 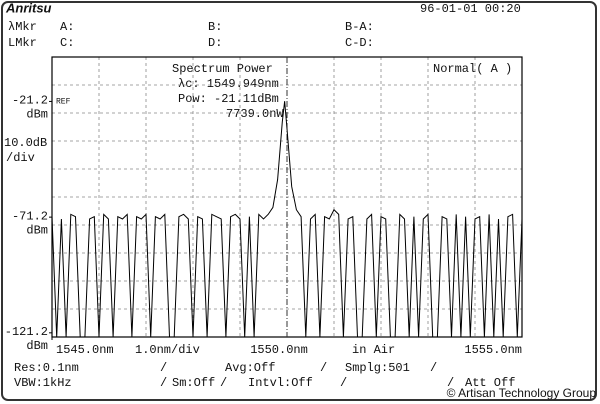 What do you see at coordinates (46, 368) in the screenshot?
I see `status-item: Res:0.1nm` at bounding box center [46, 368].